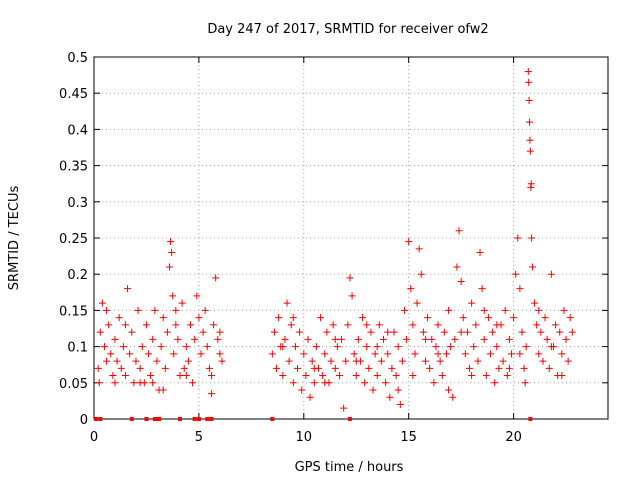  What do you see at coordinates (77, 58) in the screenshot?
I see `y-tick-label: 0.5` at bounding box center [77, 58].